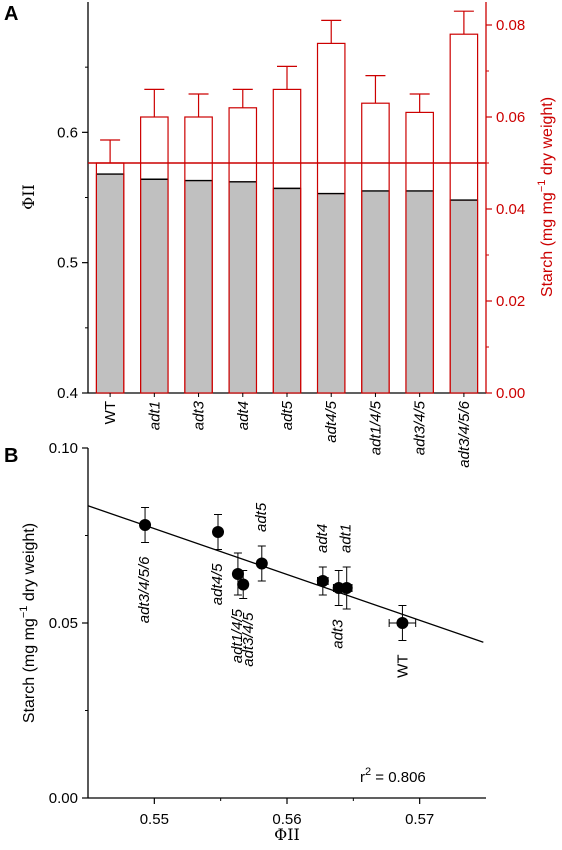 The width and height of the screenshot is (562, 850). What do you see at coordinates (24, 612) in the screenshot?
I see `panel-b-ylabel-sup: −1` at bounding box center [24, 612].